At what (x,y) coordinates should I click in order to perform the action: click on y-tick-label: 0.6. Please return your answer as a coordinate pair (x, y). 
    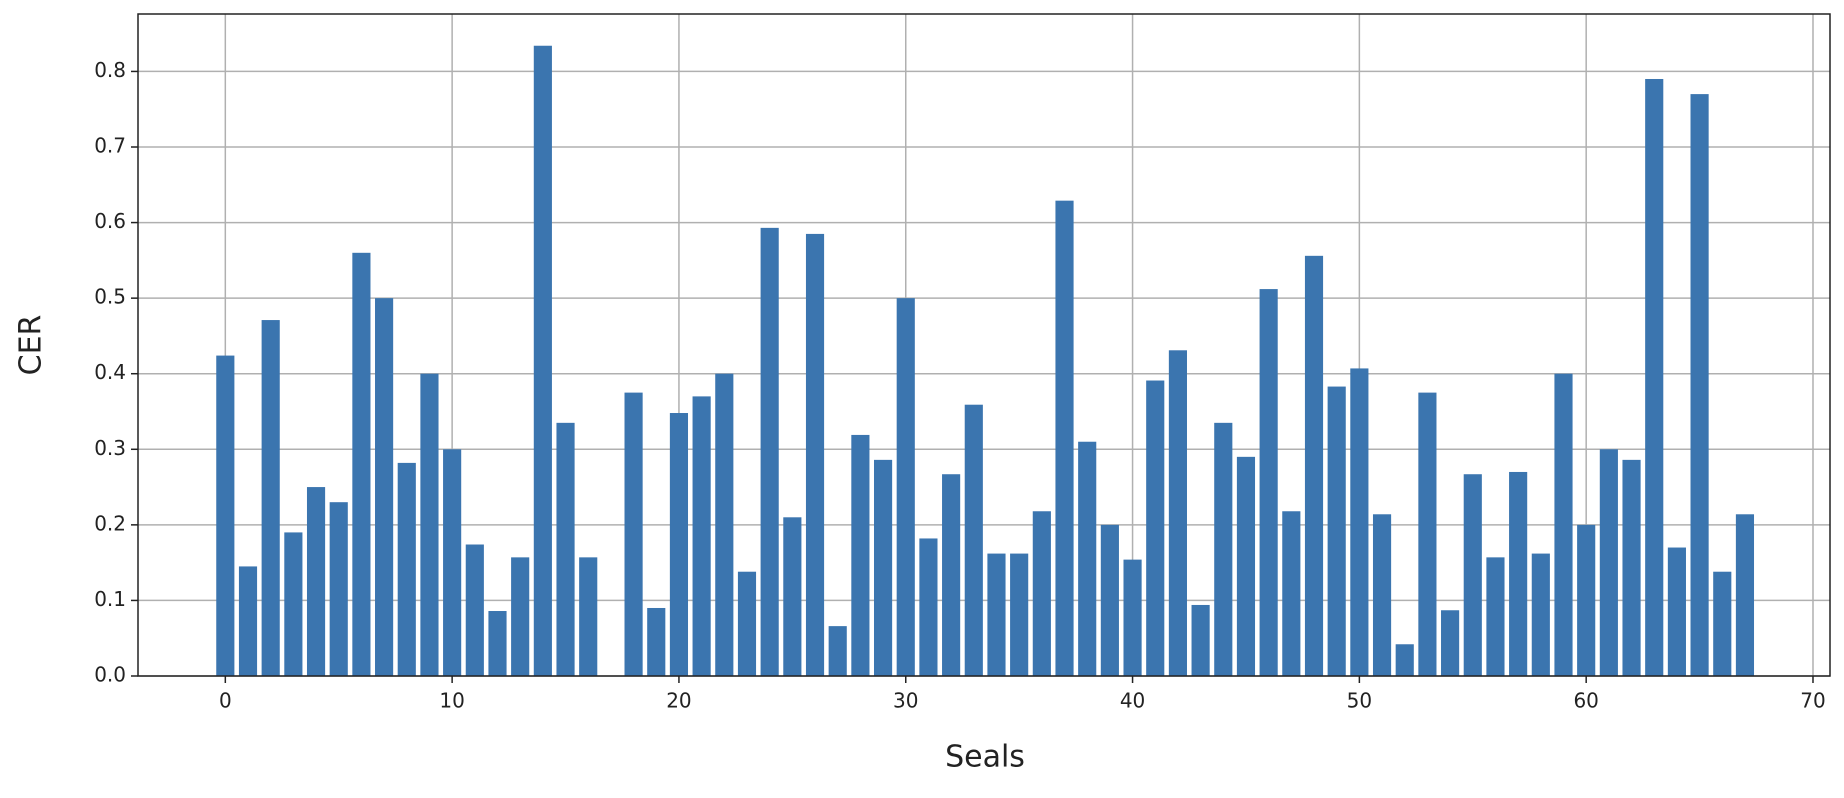
    Looking at the image, I should click on (110, 221).